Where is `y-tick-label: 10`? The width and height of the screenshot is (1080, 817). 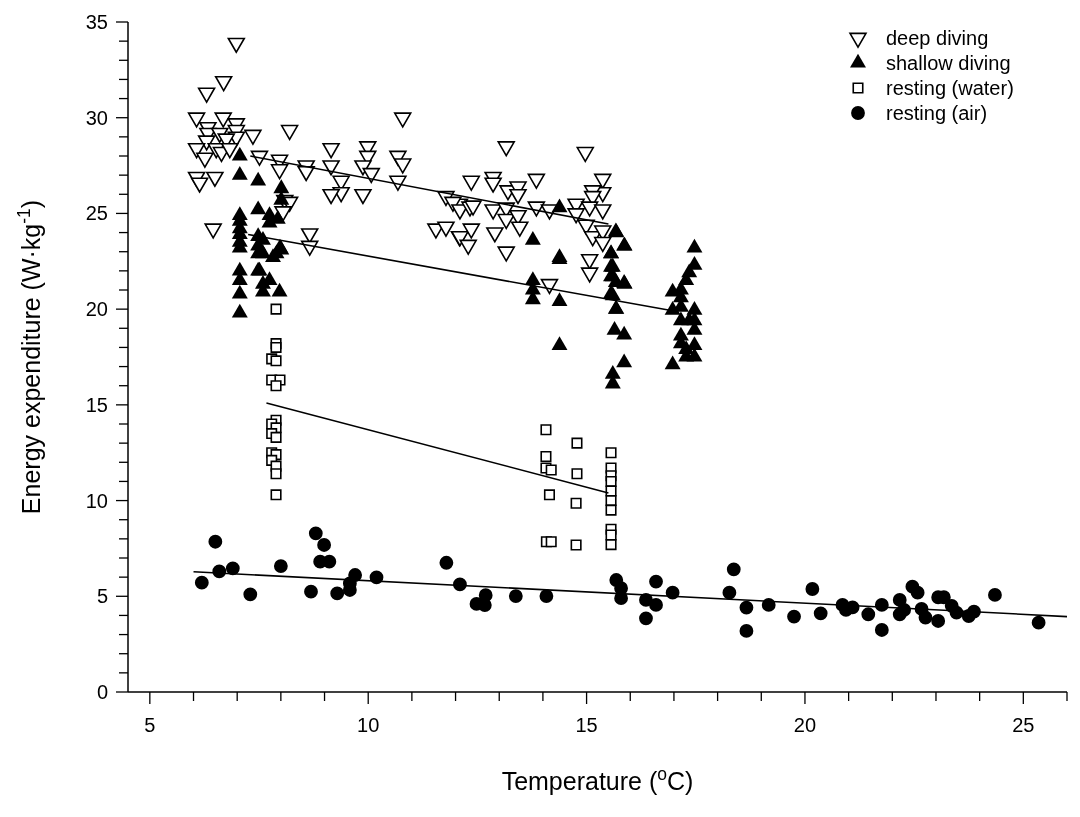 y-tick-label: 10 is located at coordinates (96, 500).